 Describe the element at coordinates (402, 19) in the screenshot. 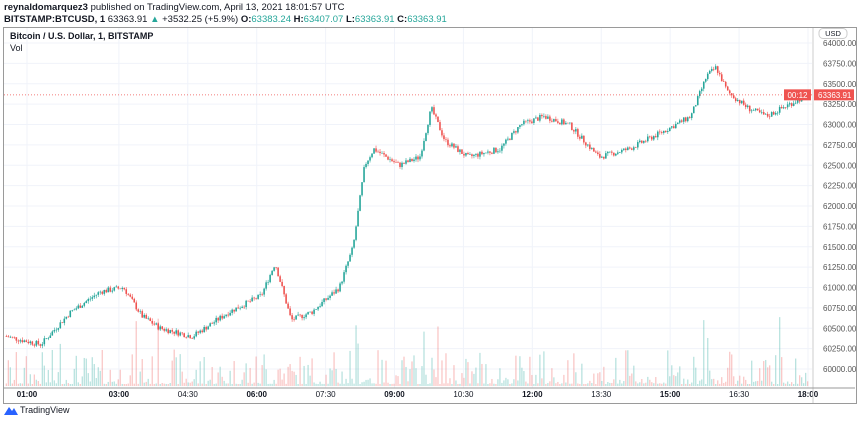

I see `c-label: C:` at that location.